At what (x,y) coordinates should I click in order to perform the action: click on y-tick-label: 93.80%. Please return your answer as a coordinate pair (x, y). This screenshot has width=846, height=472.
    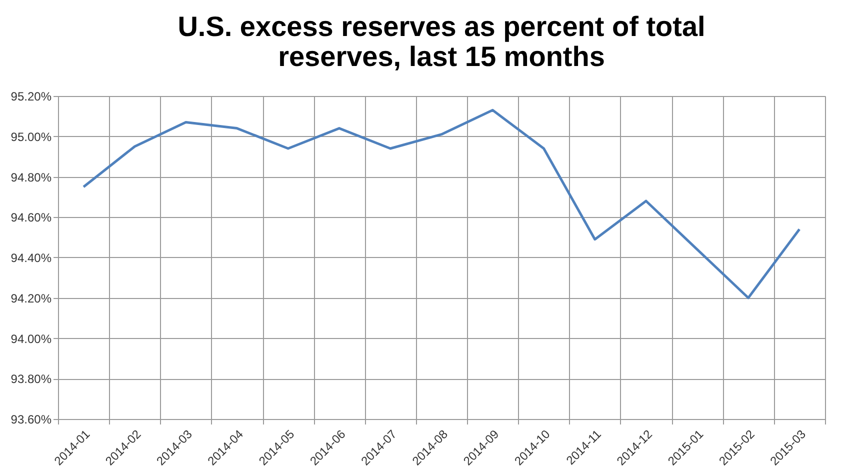
    Looking at the image, I should click on (31, 379).